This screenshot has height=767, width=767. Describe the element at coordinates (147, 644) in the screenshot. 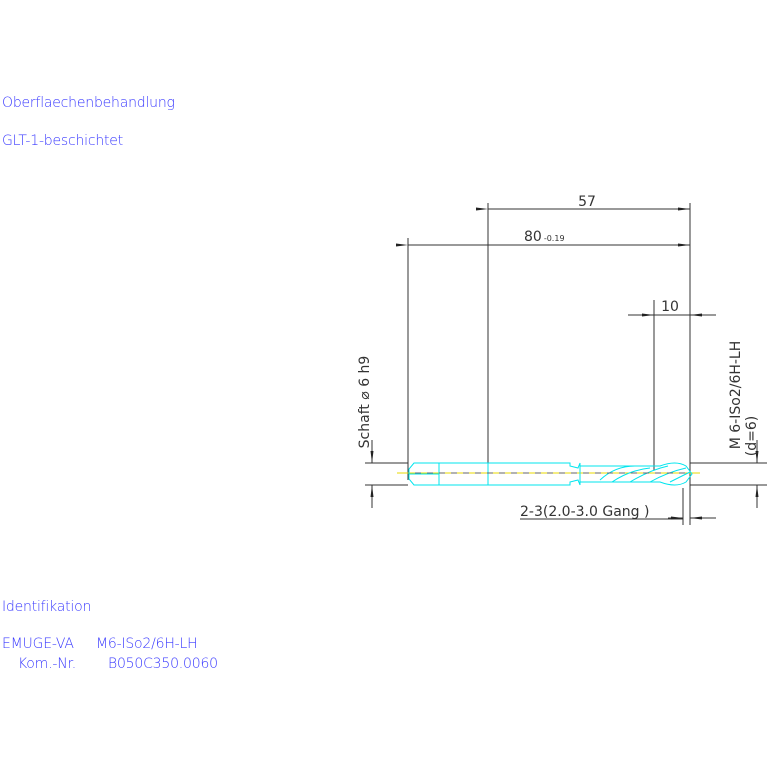

I see `id-line1-value: M6-ISo2/6H-LH` at that location.